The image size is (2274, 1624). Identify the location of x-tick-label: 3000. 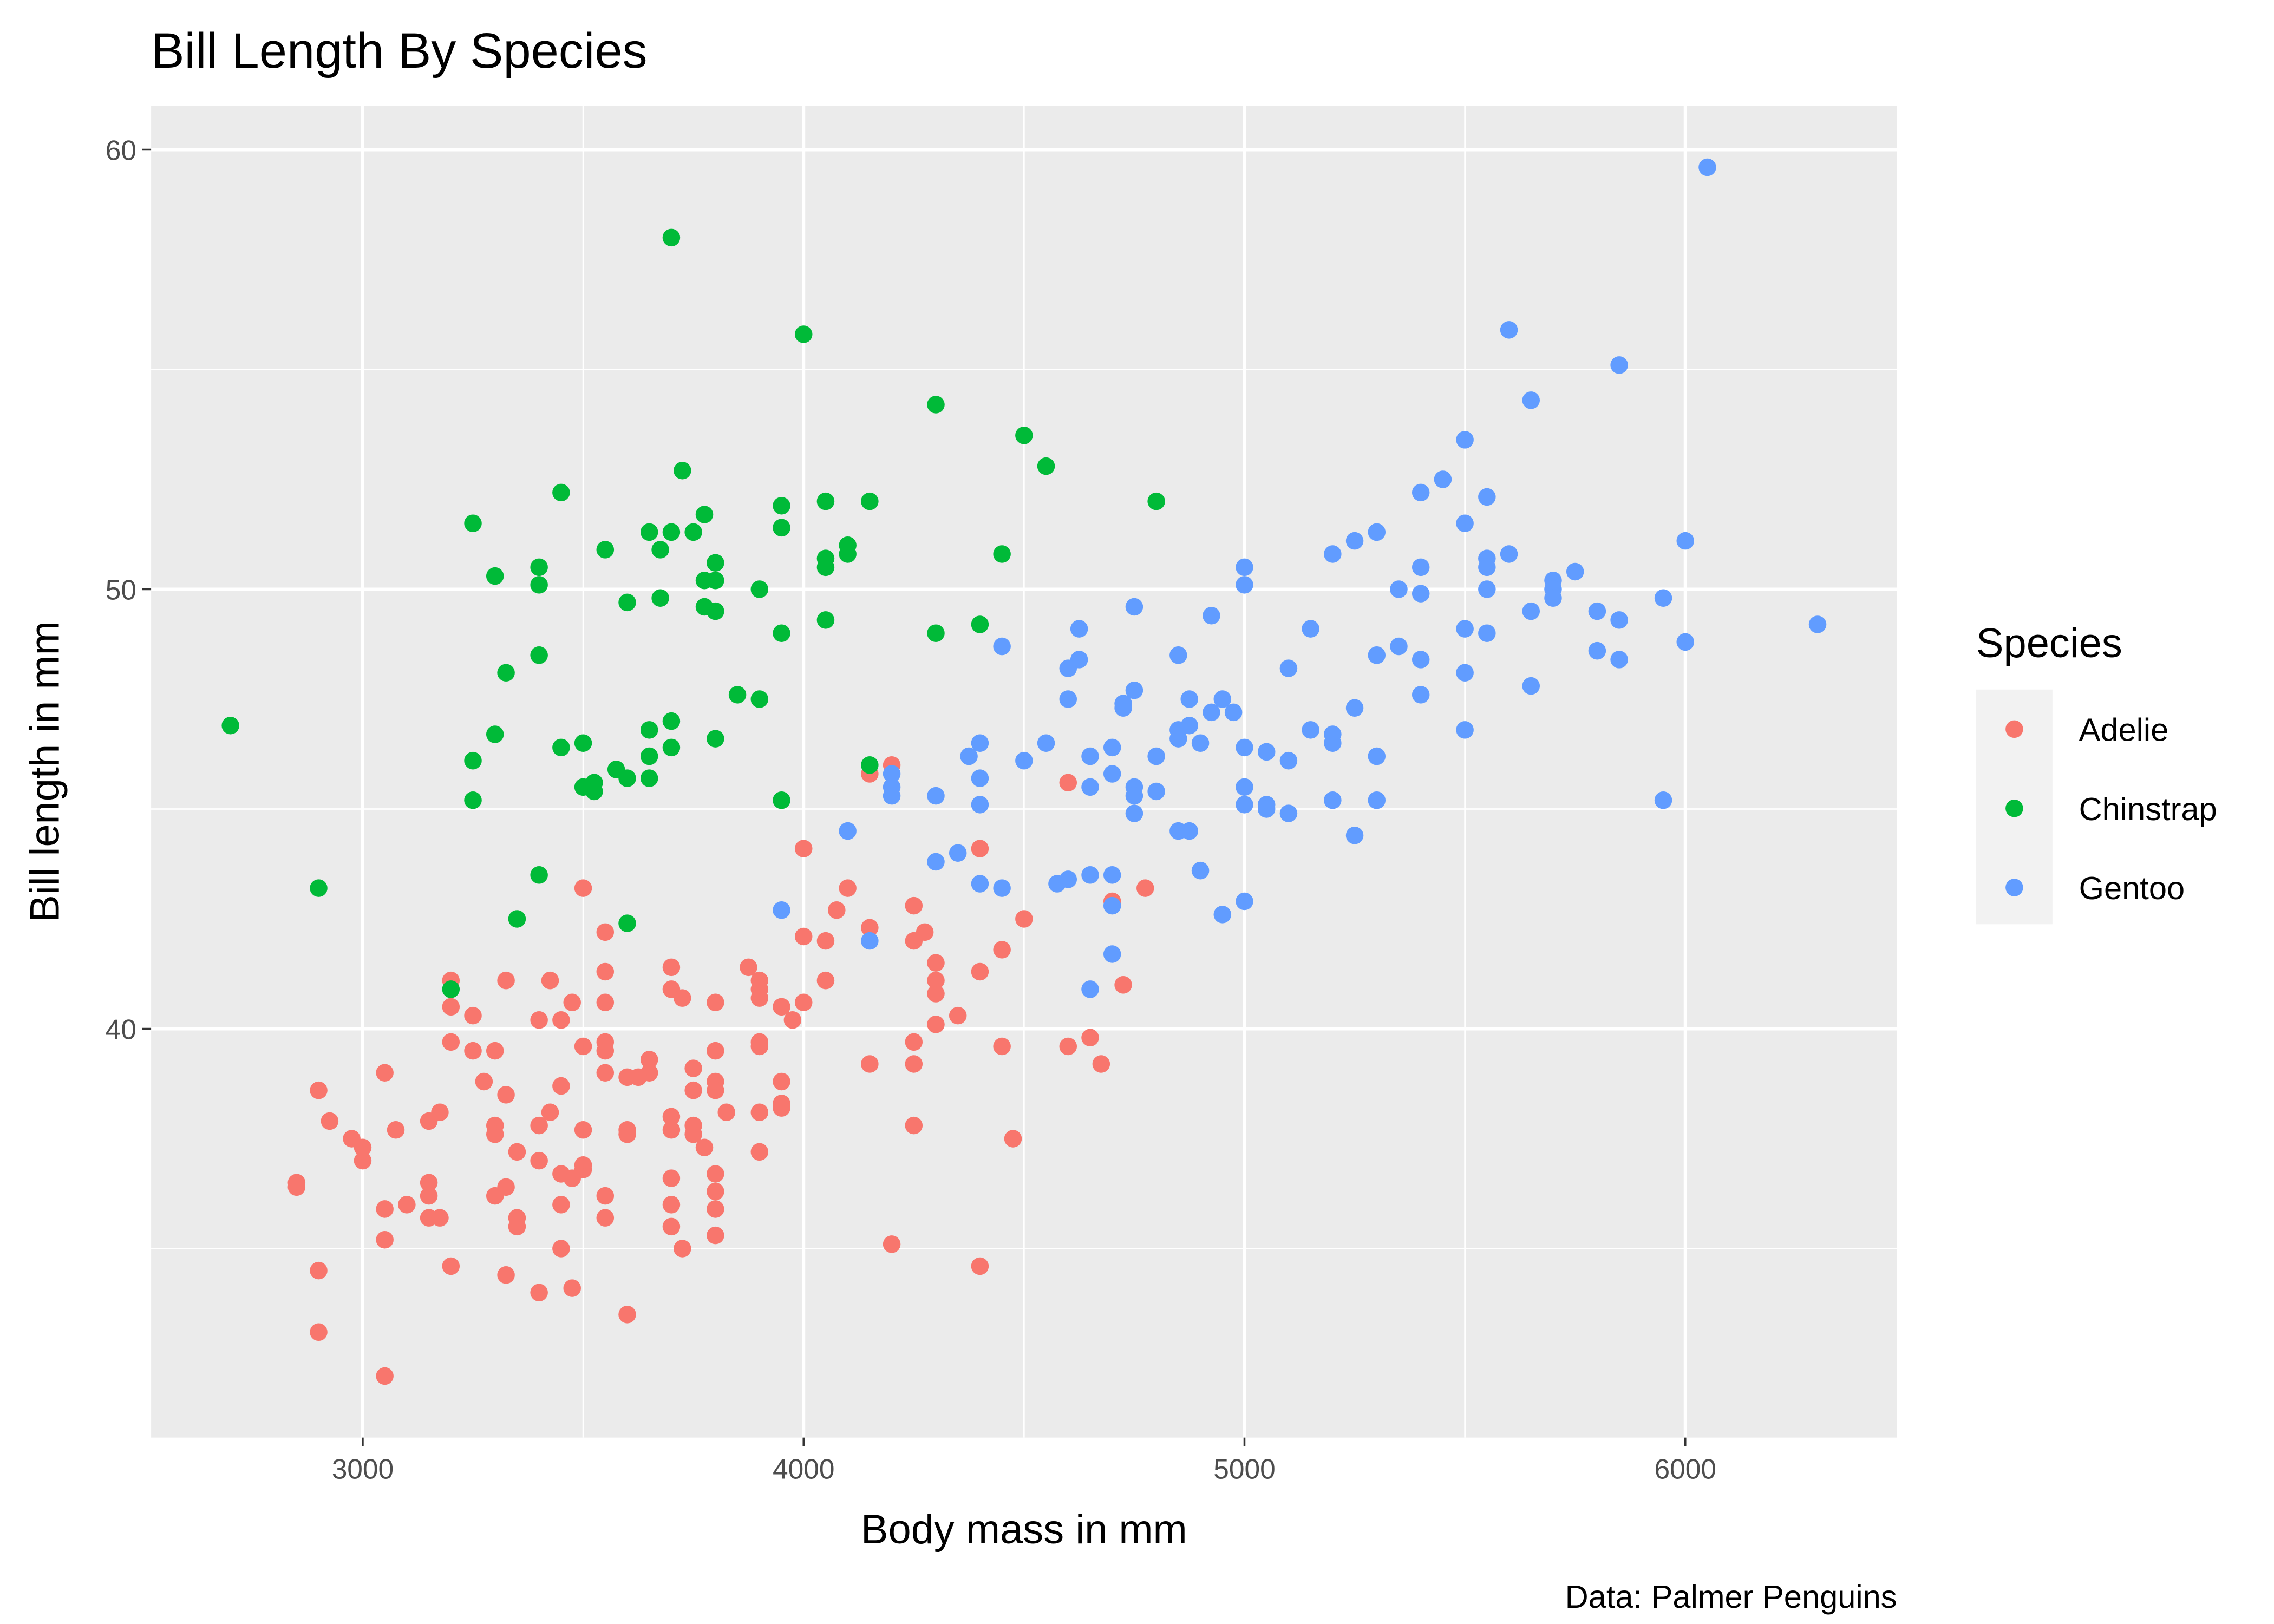
(363, 1469).